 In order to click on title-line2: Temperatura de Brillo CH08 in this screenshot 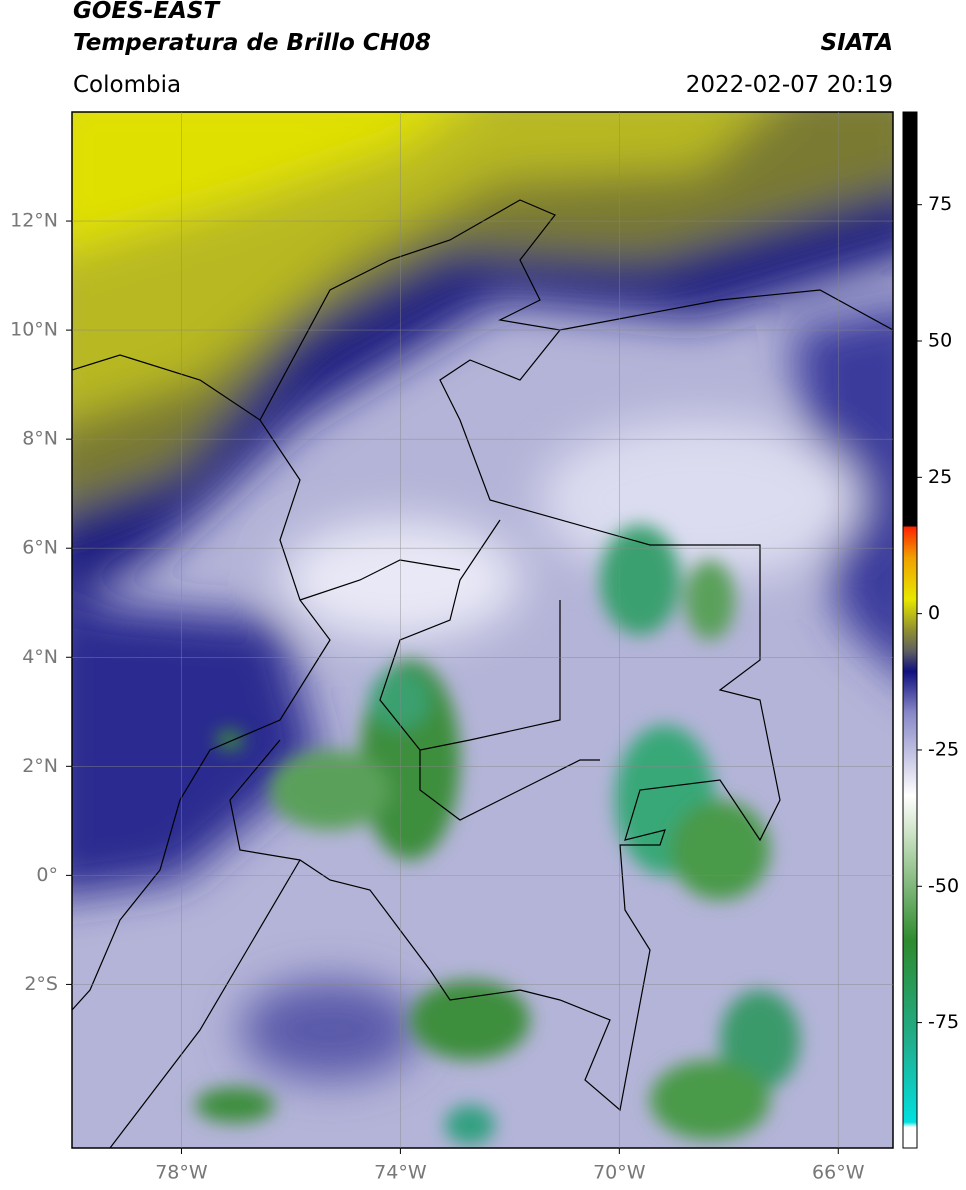, I will do `click(252, 43)`.